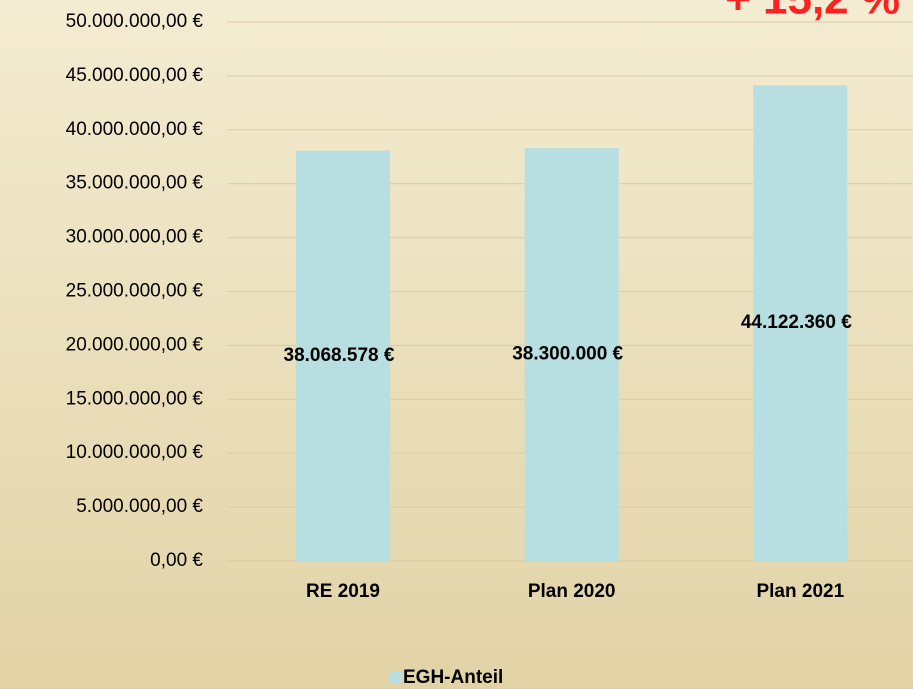 The width and height of the screenshot is (913, 689). I want to click on y-tick-label: 0,00 €, so click(176, 560).